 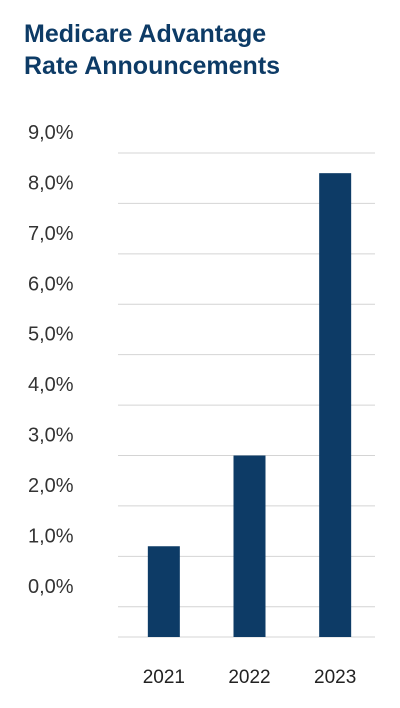 I want to click on x-axis: 2021 2022 2023, so click(x=250, y=677).